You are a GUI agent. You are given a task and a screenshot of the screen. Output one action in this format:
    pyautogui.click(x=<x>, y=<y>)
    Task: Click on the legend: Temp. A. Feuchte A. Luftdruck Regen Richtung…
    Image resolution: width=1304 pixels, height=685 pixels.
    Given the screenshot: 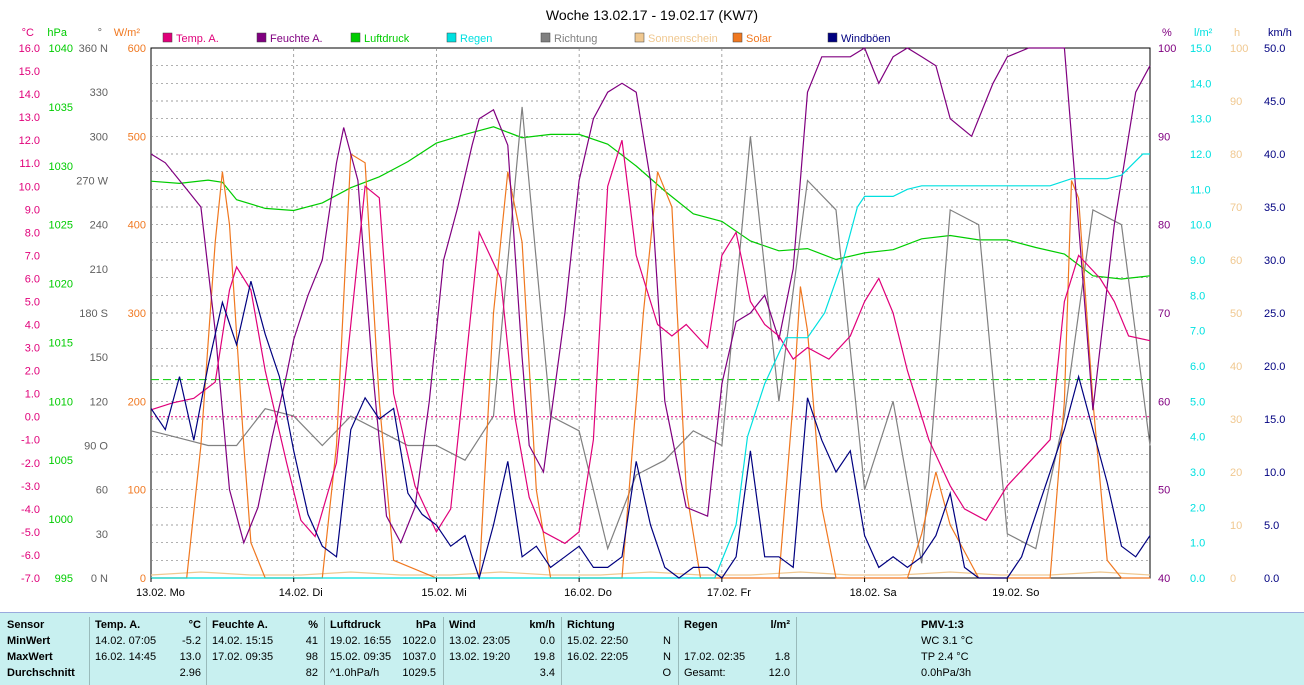 What is the action you would take?
    pyautogui.click(x=526, y=38)
    